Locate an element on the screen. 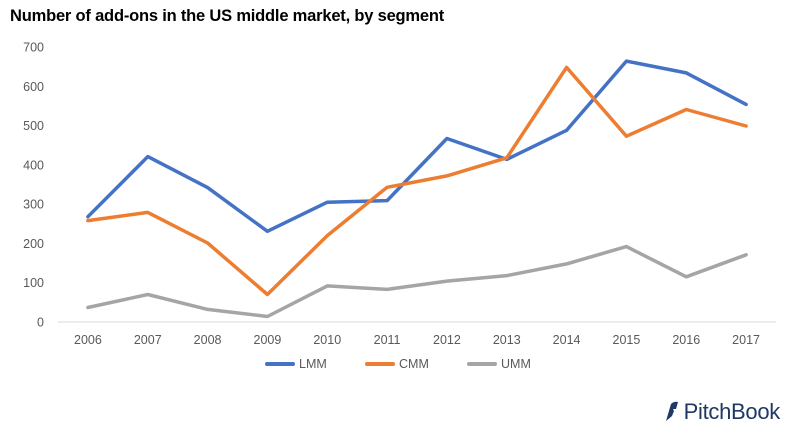 The width and height of the screenshot is (790, 431). y-tick-label: 700 is located at coordinates (33, 48).